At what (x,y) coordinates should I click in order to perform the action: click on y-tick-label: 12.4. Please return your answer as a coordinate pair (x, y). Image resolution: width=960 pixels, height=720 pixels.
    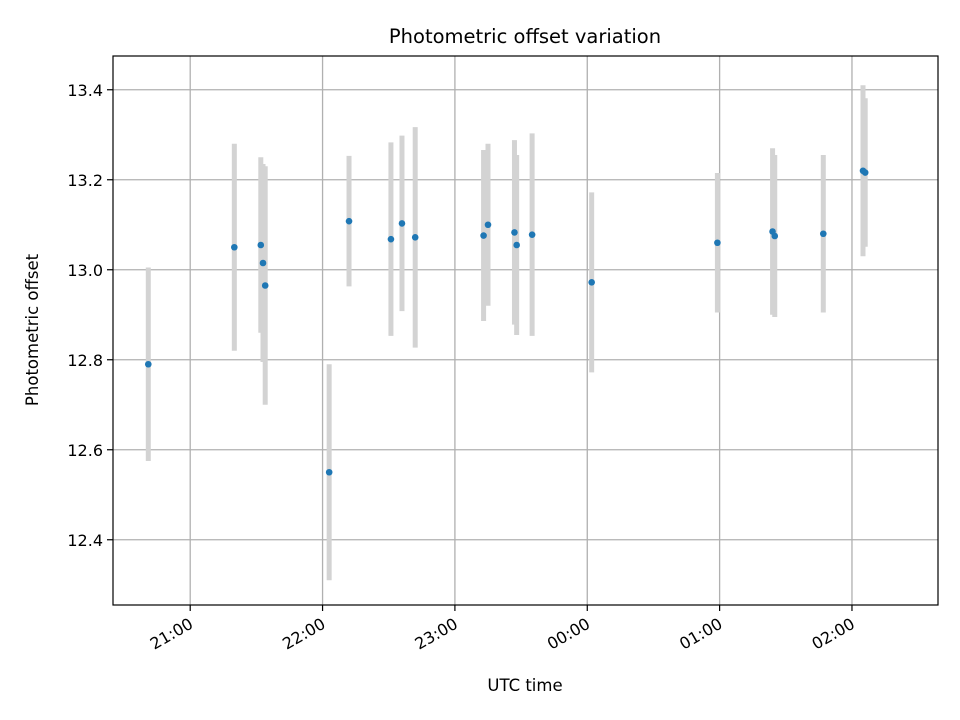
    Looking at the image, I should click on (85, 540).